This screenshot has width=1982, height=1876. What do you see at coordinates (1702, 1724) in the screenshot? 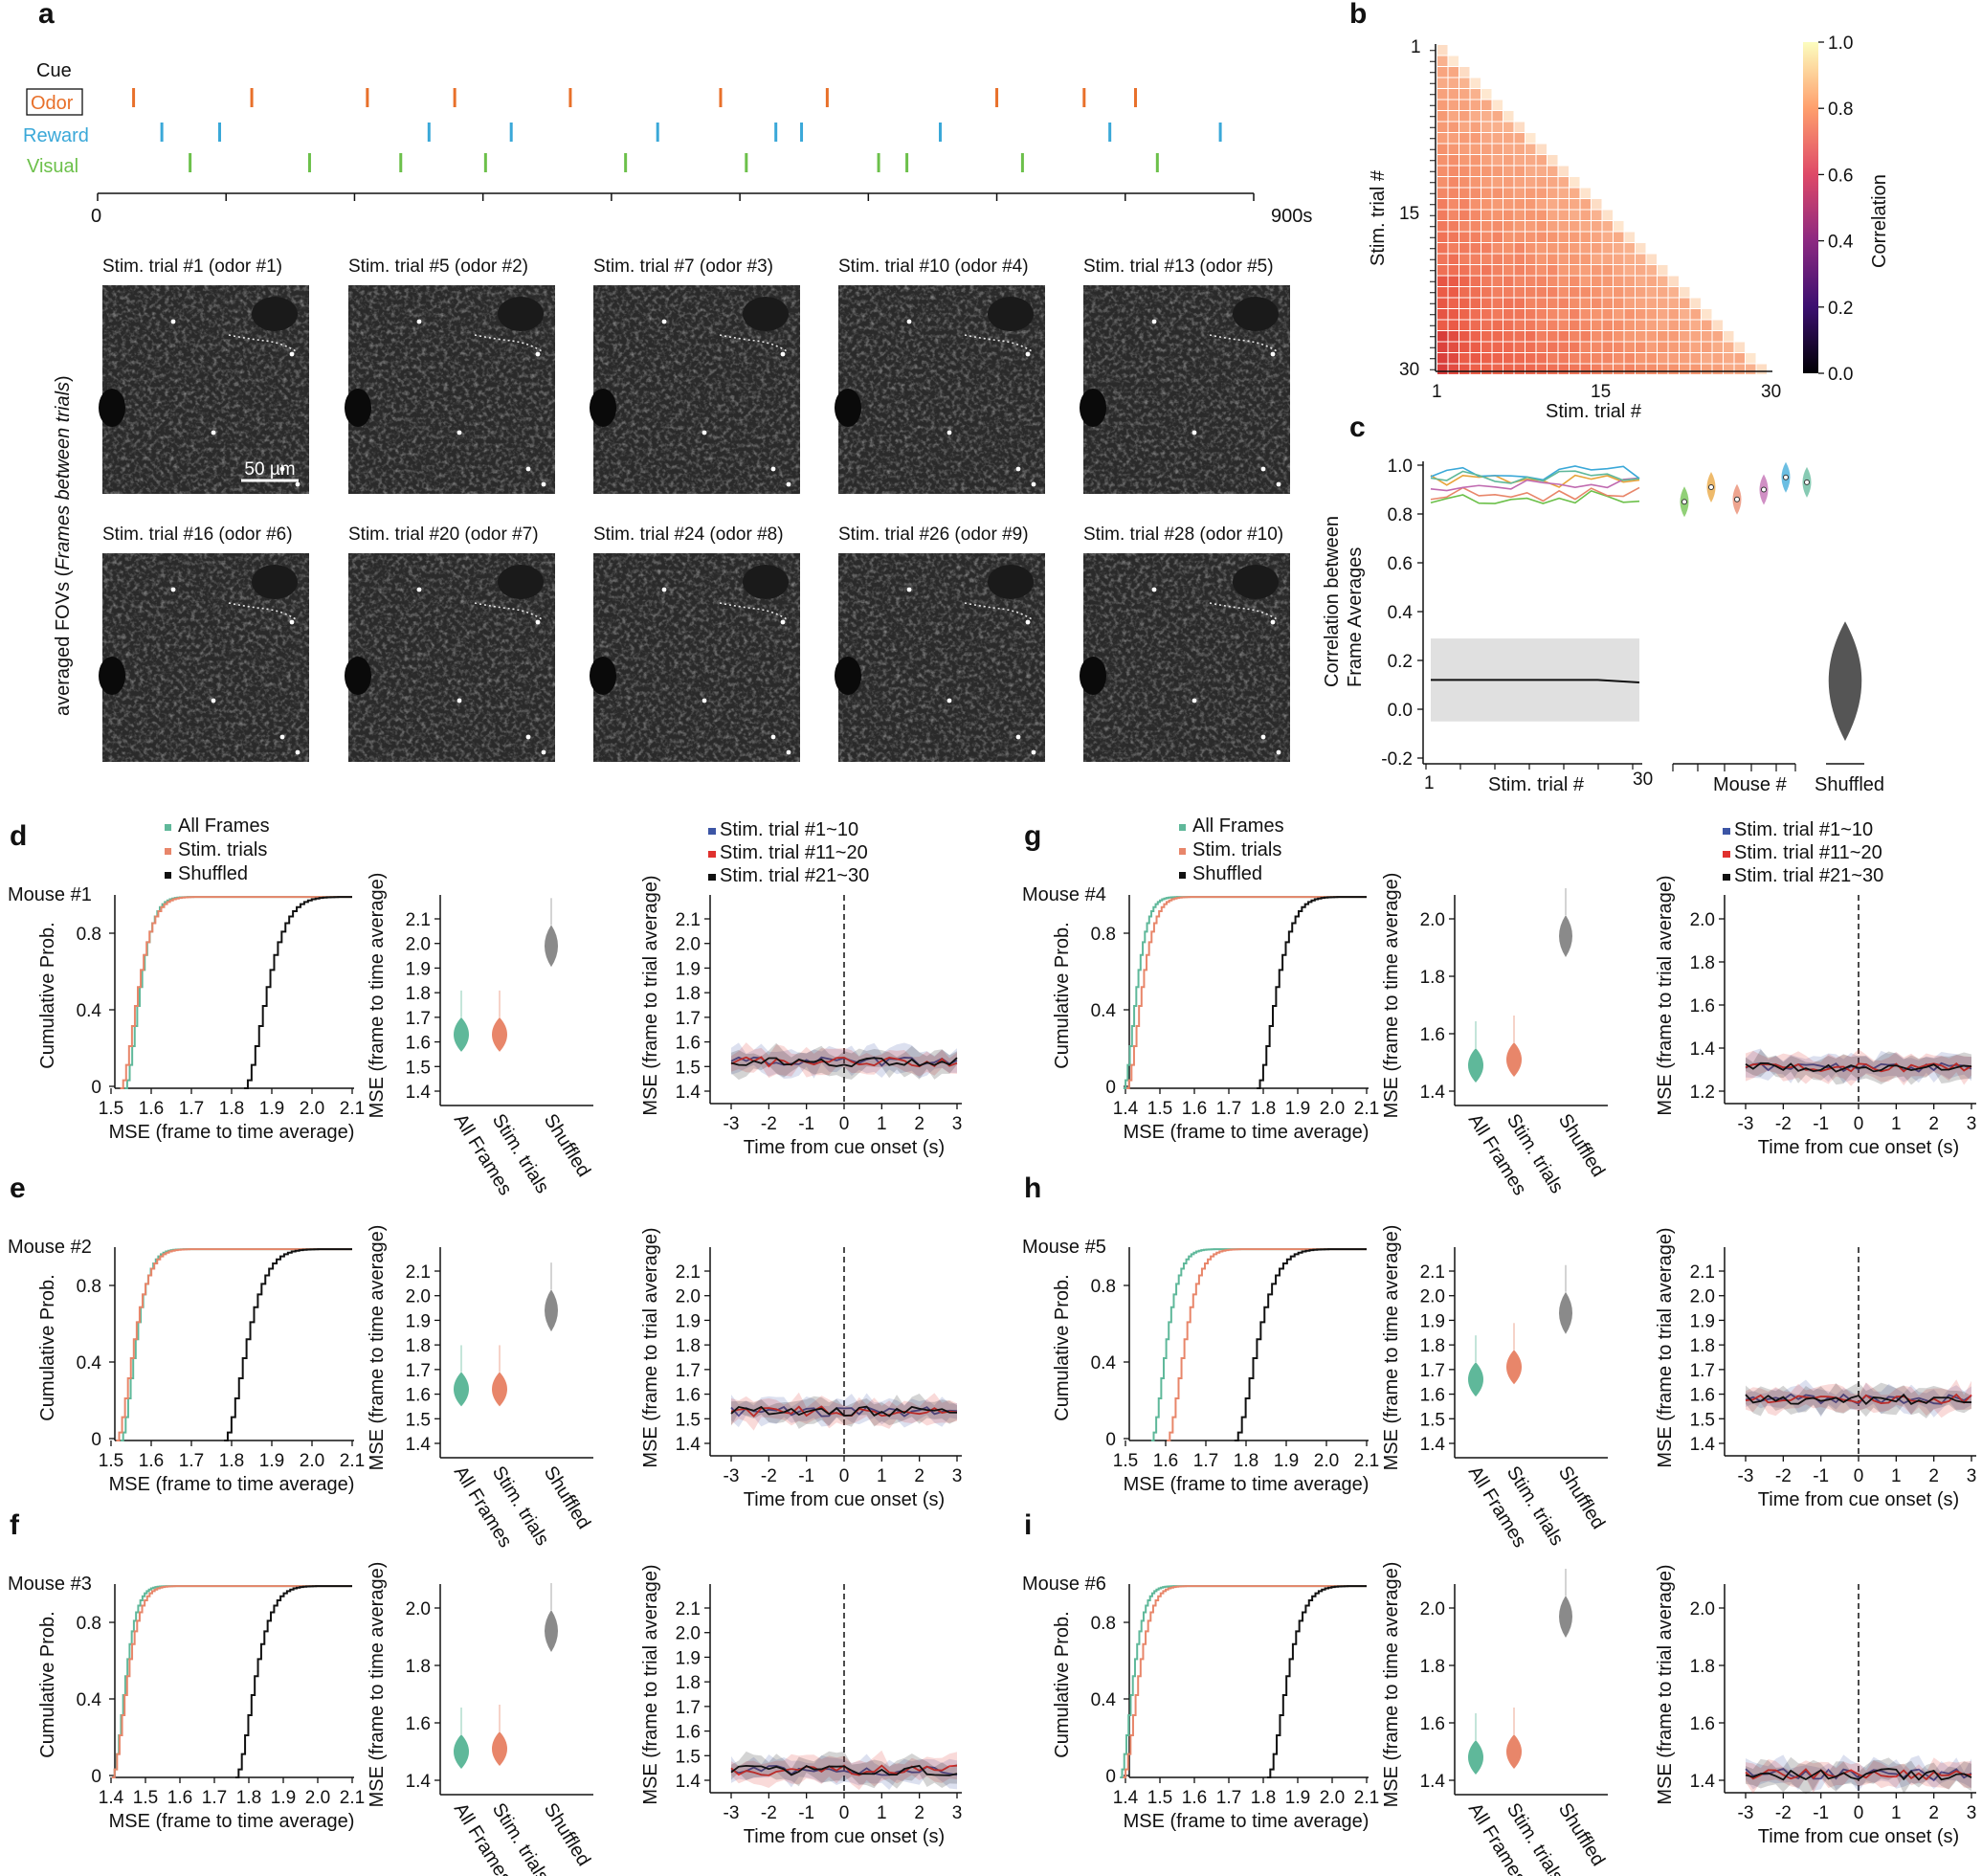
I see `ts-ytick-2: 1.6` at bounding box center [1702, 1724].